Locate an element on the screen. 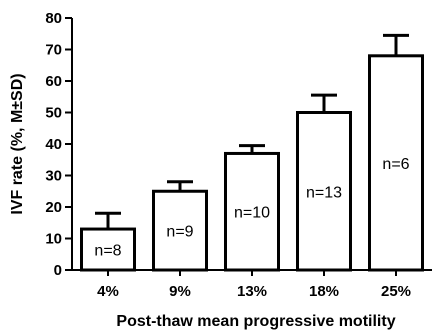 The height and width of the screenshot is (333, 438). bar-count-label: n=6 is located at coordinates (395, 164).